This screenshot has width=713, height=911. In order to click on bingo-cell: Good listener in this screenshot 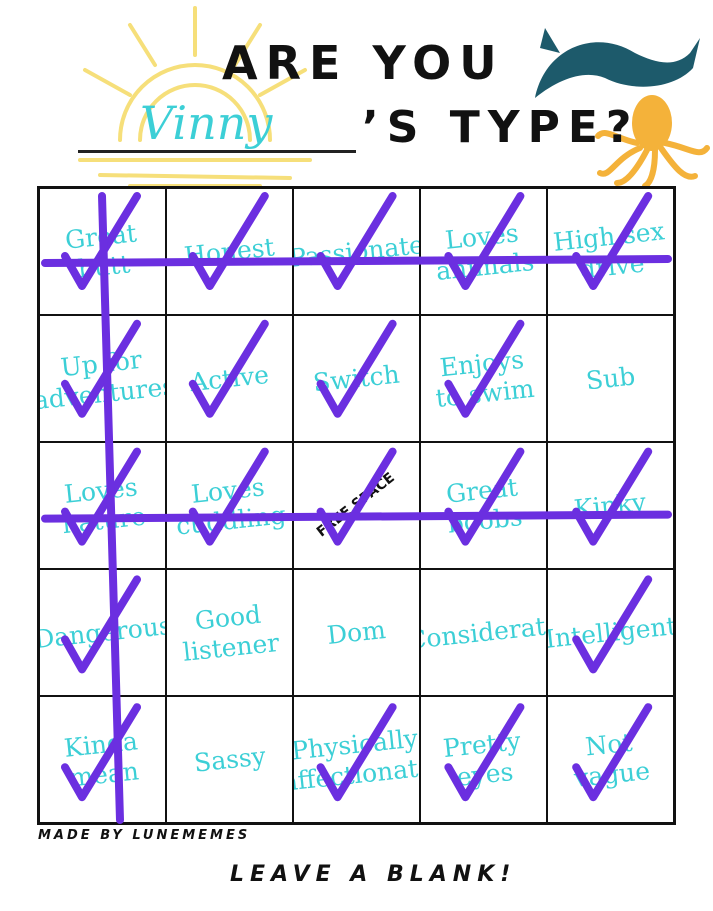, I will do `click(229, 632)`.